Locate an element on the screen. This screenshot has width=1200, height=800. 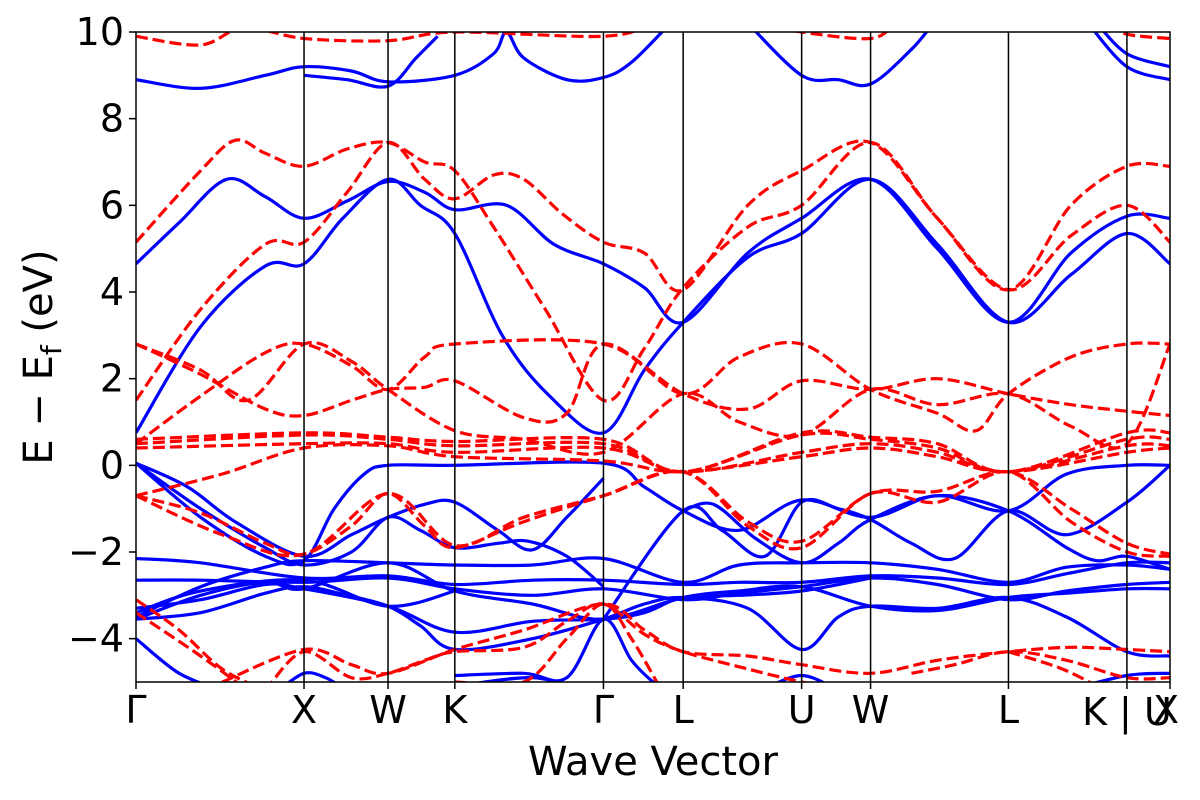
y-axis-label-main: E − E is located at coordinates (39, 410).